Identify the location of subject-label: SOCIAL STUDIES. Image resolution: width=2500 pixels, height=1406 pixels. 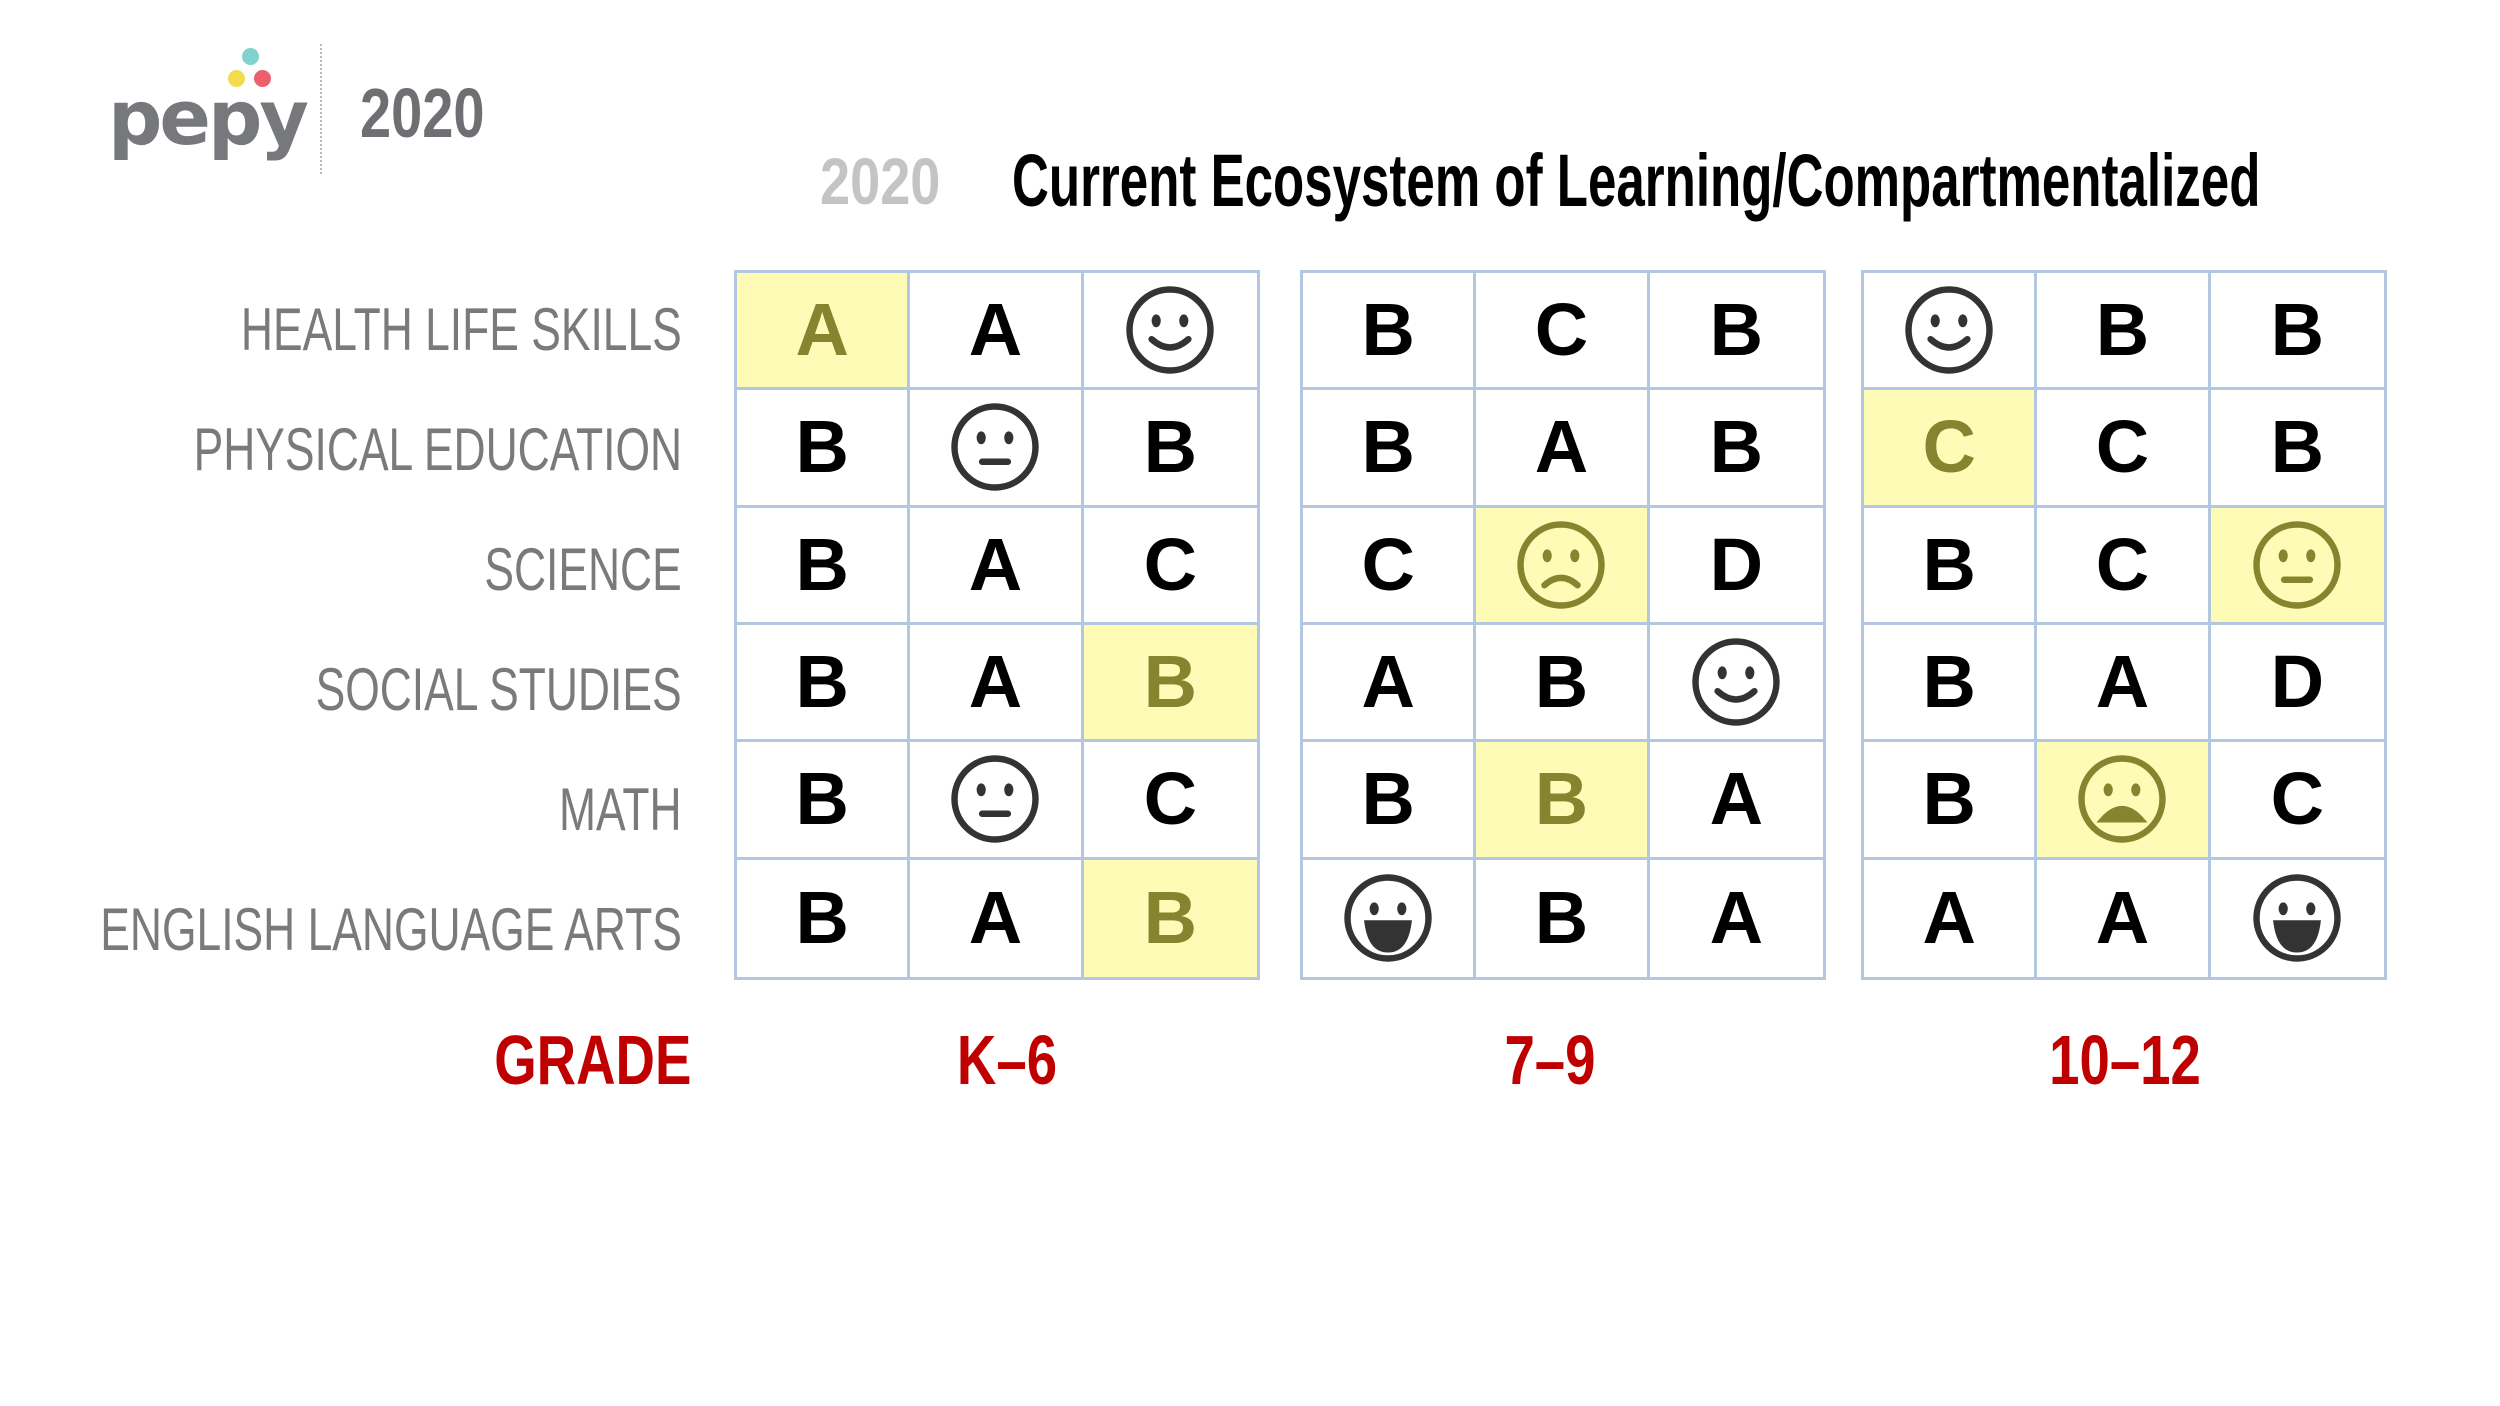
(499, 689).